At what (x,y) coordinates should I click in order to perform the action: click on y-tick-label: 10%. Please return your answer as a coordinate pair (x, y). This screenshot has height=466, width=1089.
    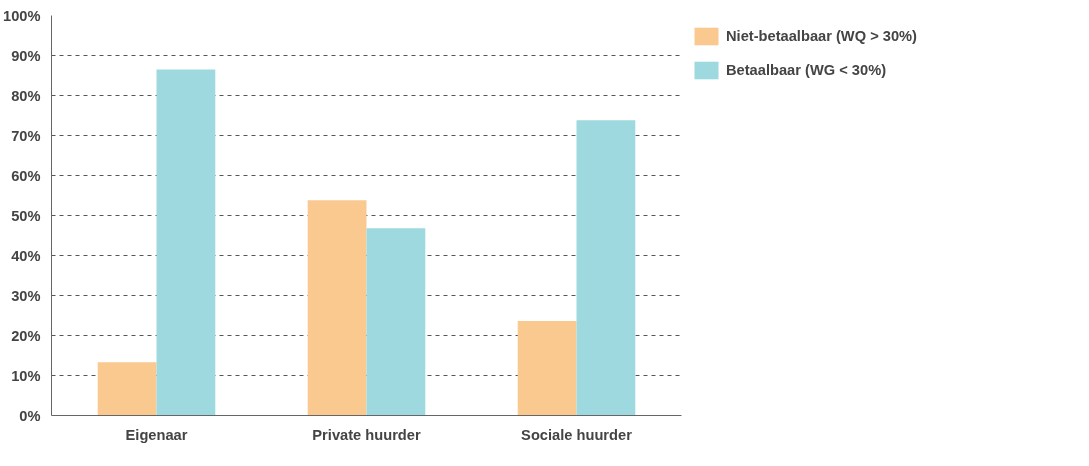
    Looking at the image, I should click on (26, 375).